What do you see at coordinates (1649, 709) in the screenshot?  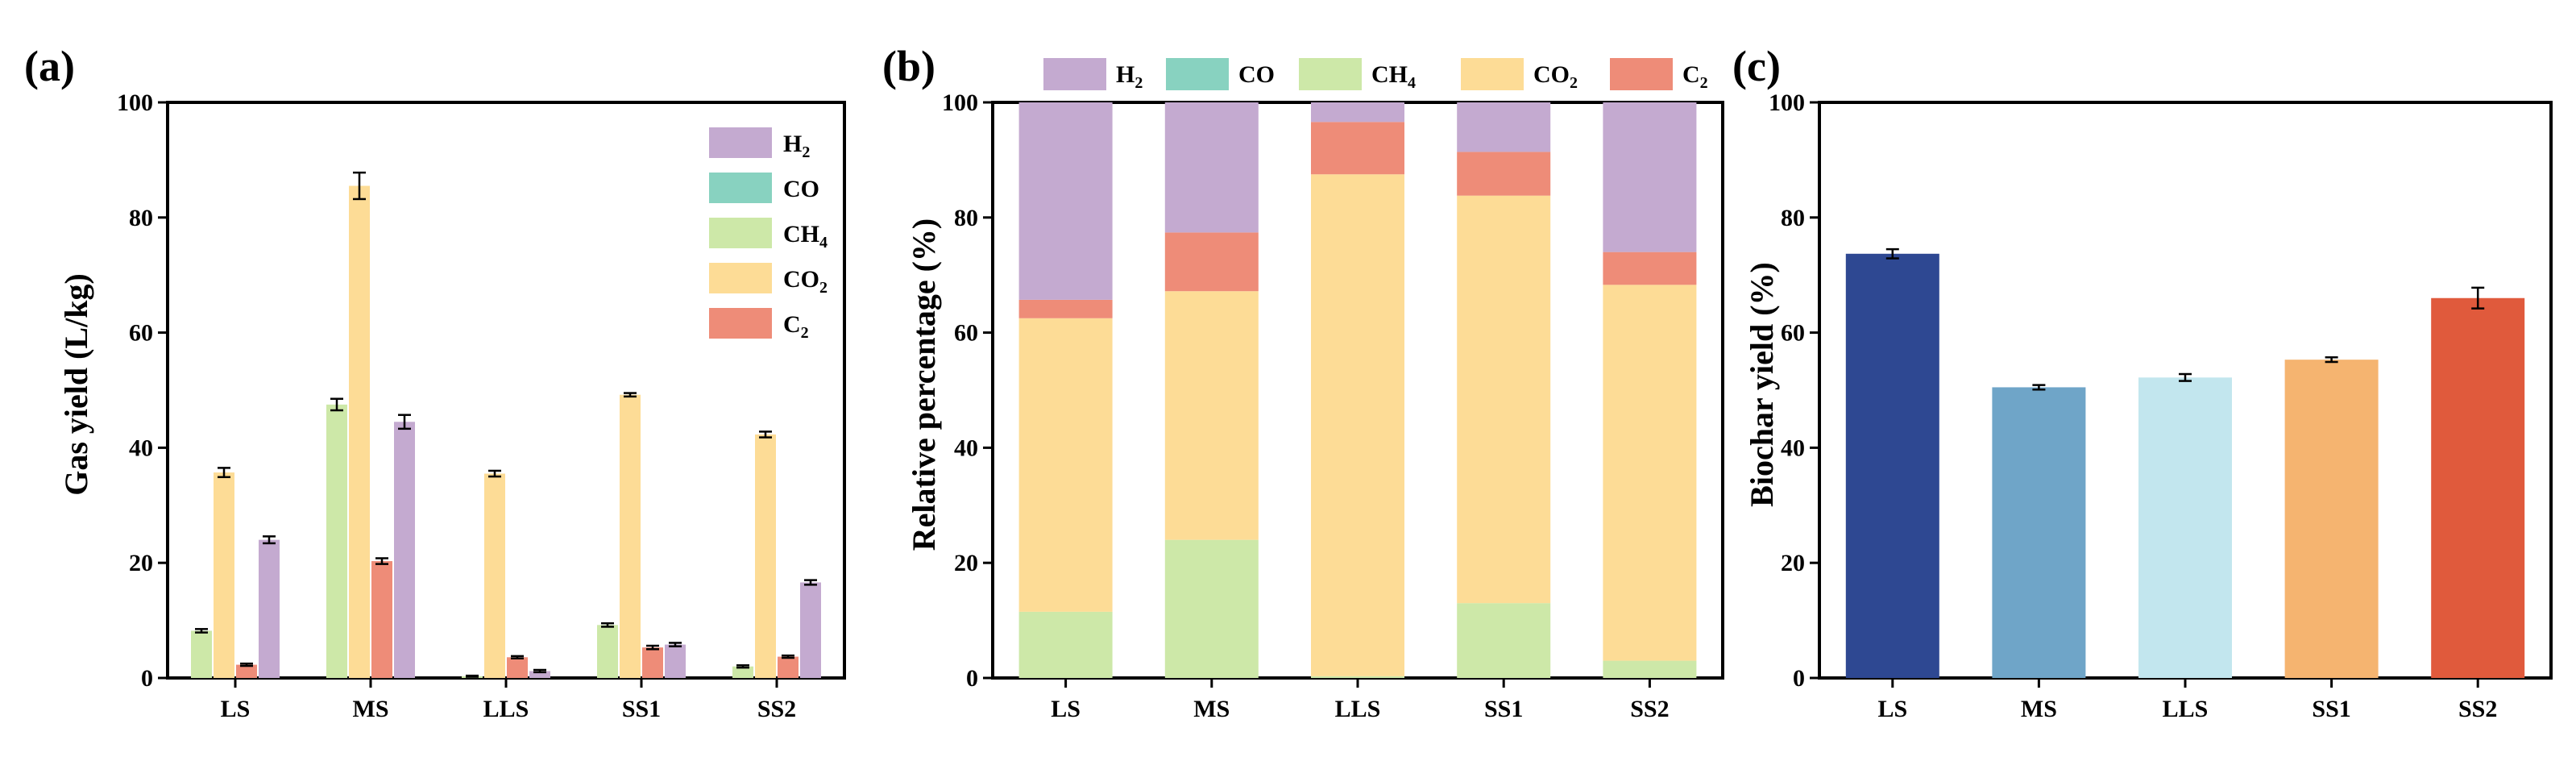 I see `x-tick-label: SS2` at bounding box center [1649, 709].